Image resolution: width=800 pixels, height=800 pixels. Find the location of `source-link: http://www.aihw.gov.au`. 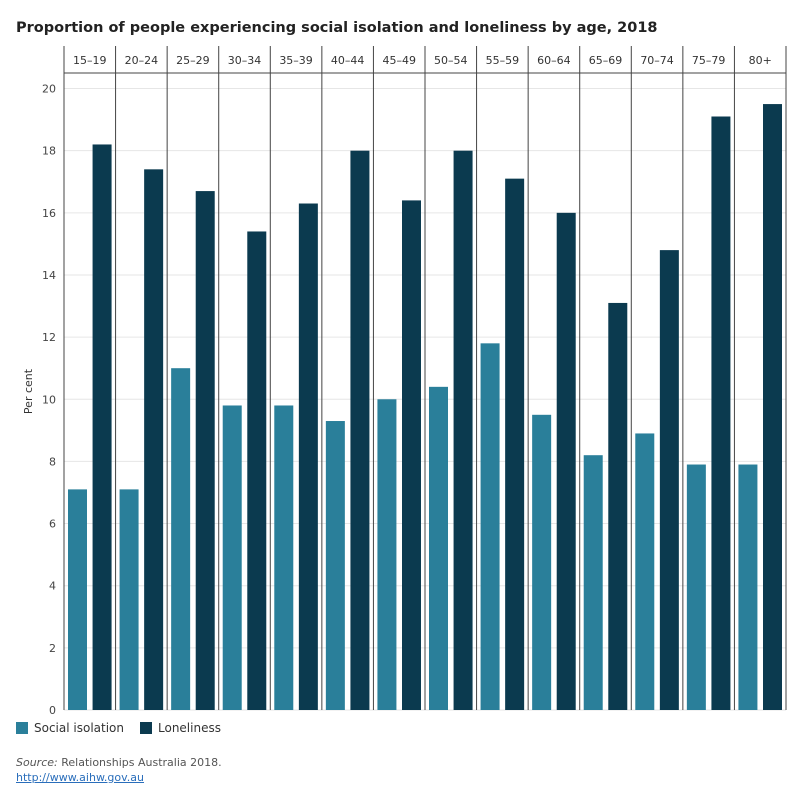

source-link: http://www.aihw.gov.au is located at coordinates (80, 777).